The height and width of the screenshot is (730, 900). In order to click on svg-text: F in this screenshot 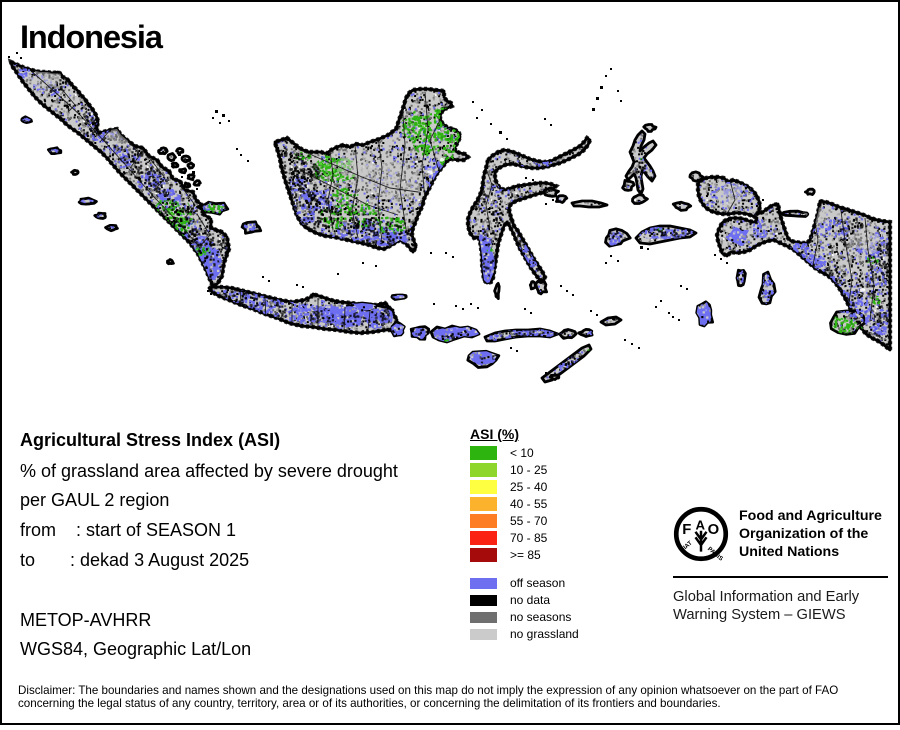, I will do `click(686, 530)`.